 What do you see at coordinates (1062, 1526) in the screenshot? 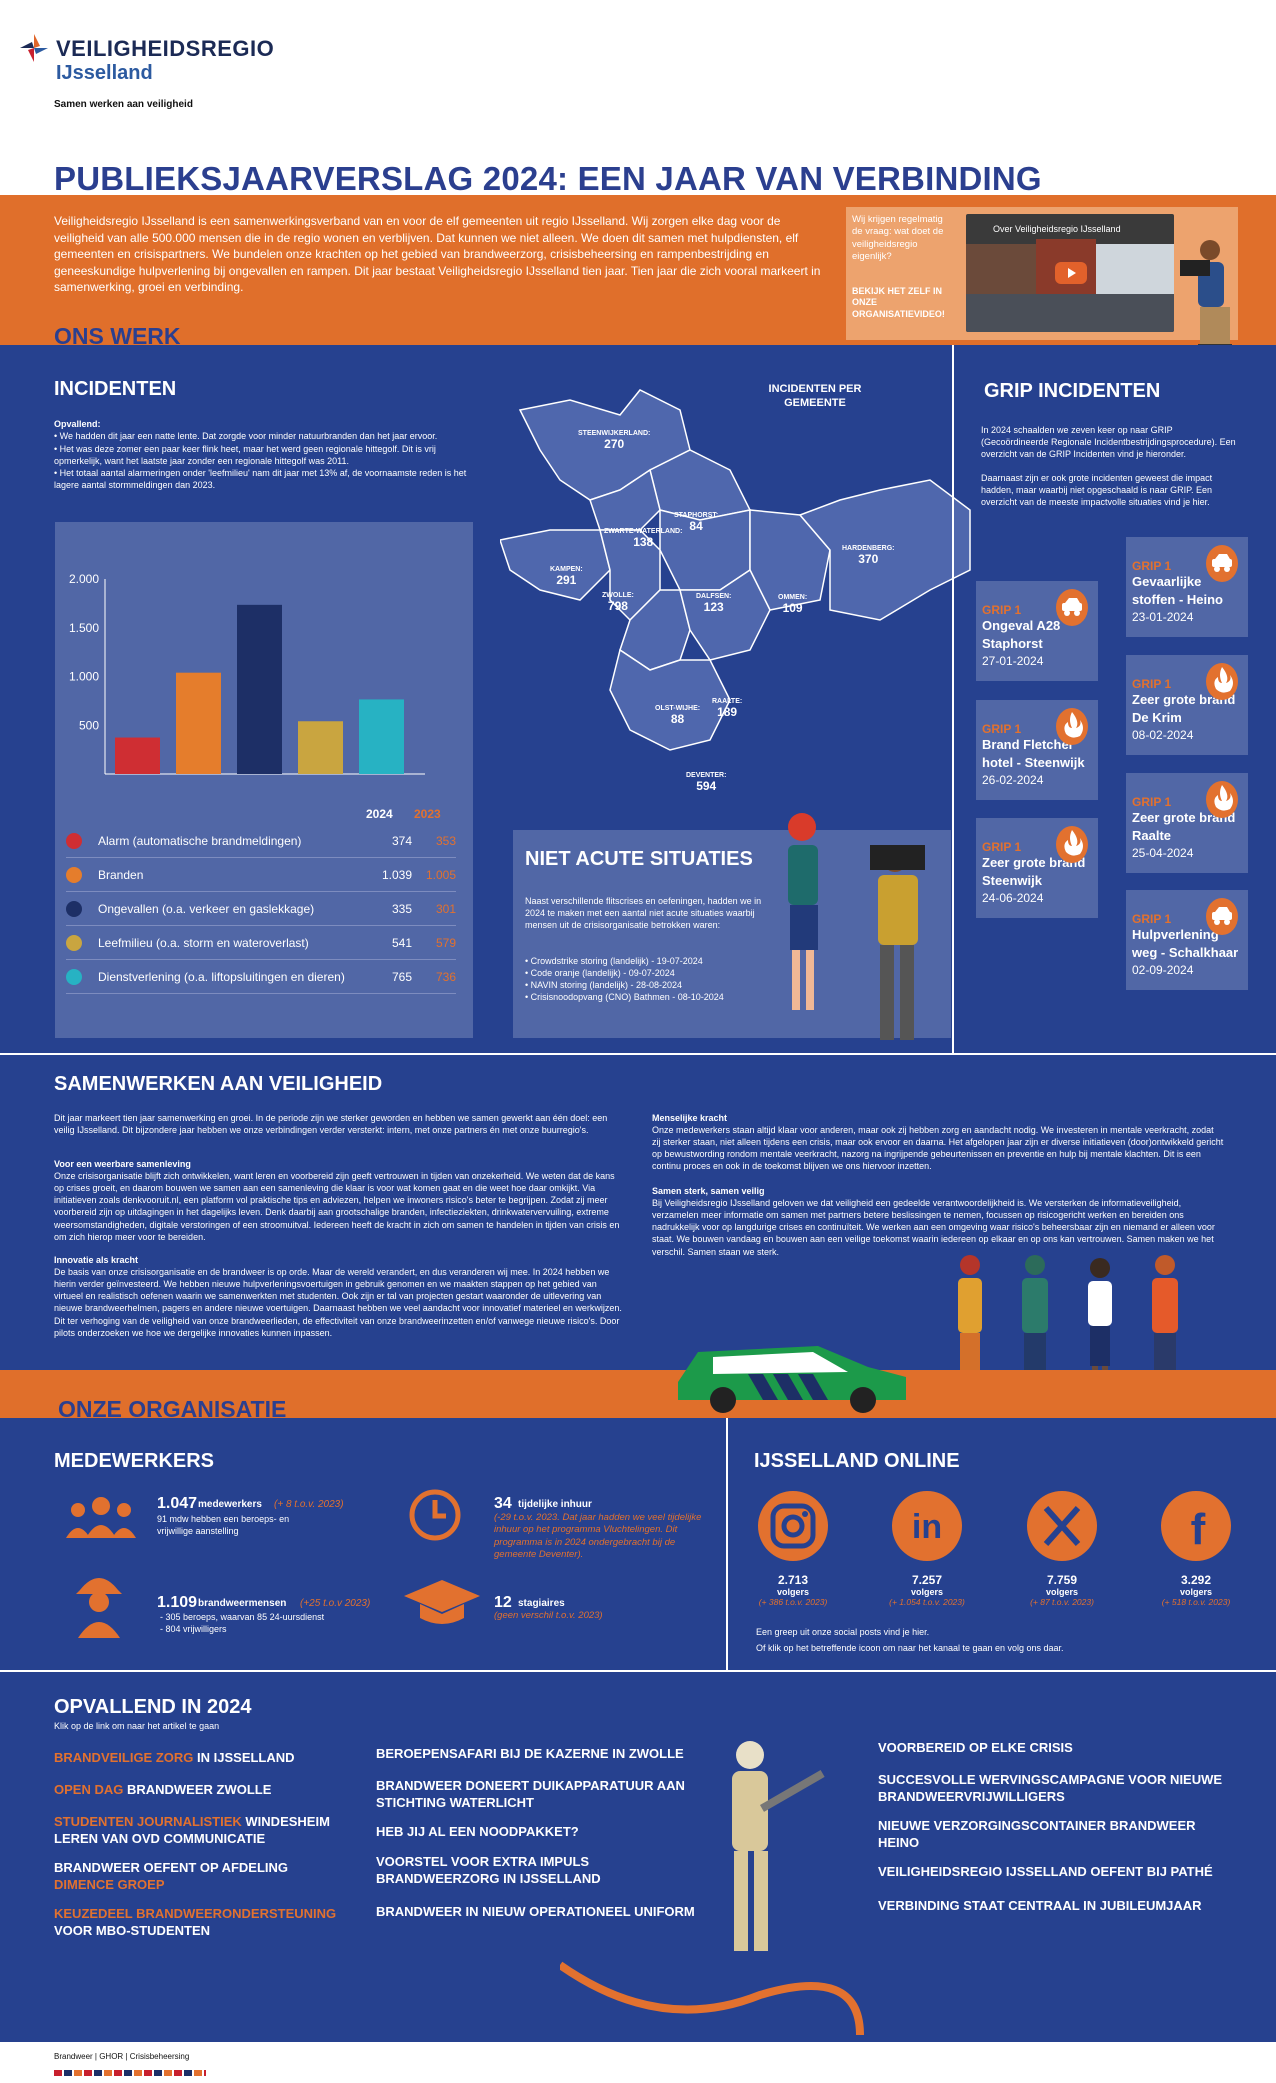
I see `x-icon` at bounding box center [1062, 1526].